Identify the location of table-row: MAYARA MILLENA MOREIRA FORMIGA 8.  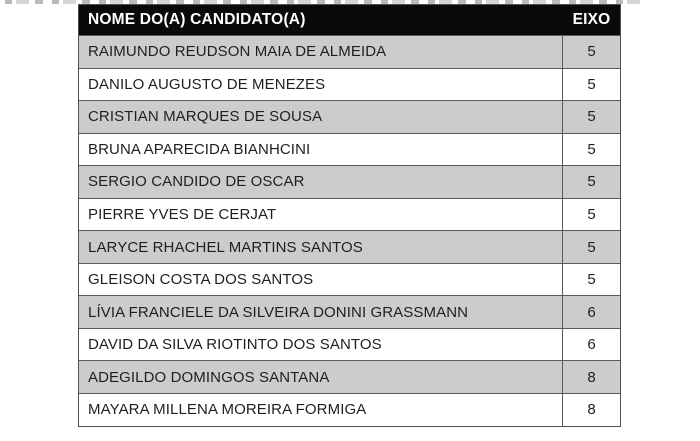
(349, 409).